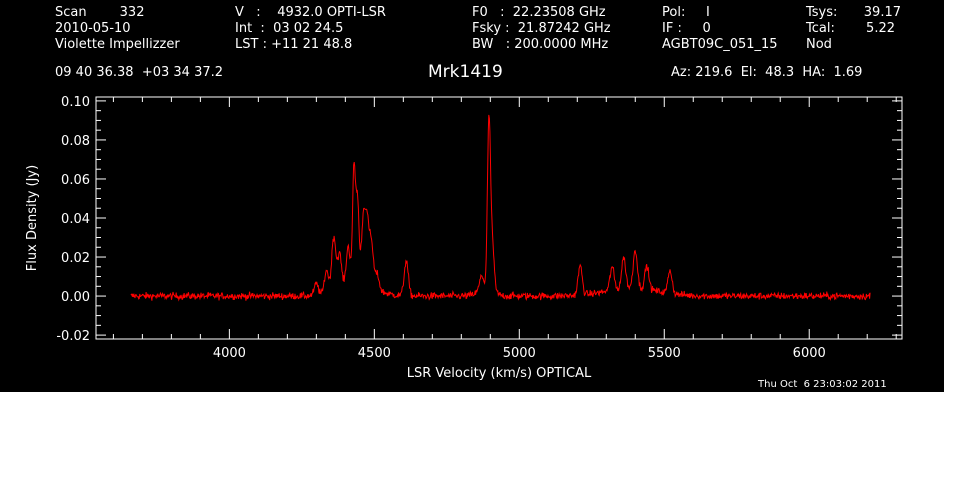  Describe the element at coordinates (294, 44) in the screenshot. I see `lst-label: LST : +11 21 48.8` at that location.